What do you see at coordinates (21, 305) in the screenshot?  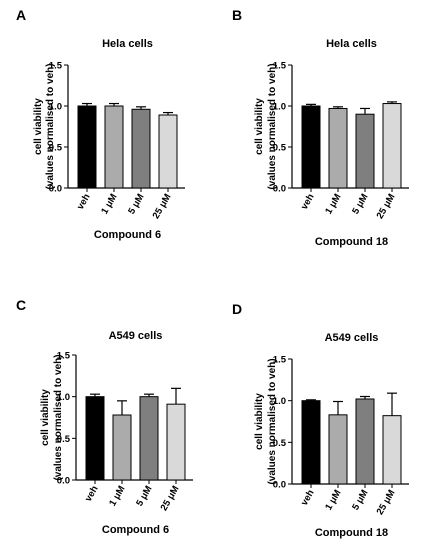 I see `panel-letter: C` at bounding box center [21, 305].